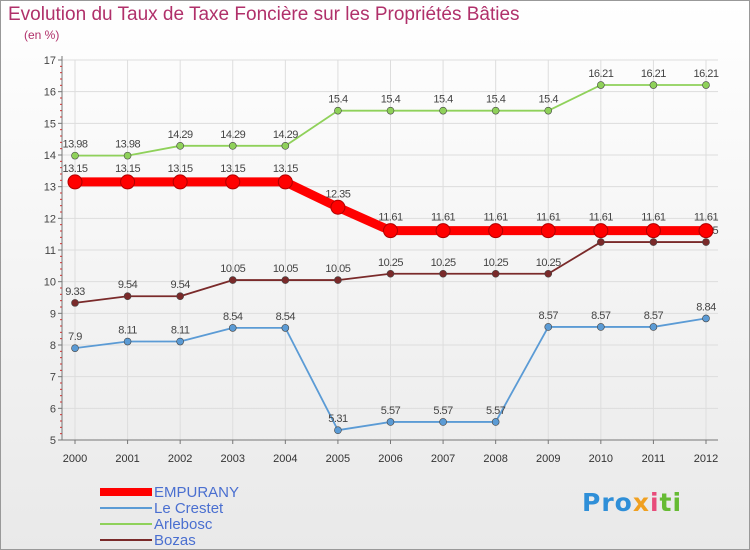  What do you see at coordinates (338, 419) in the screenshot?
I see `data-label: 5.31` at bounding box center [338, 419].